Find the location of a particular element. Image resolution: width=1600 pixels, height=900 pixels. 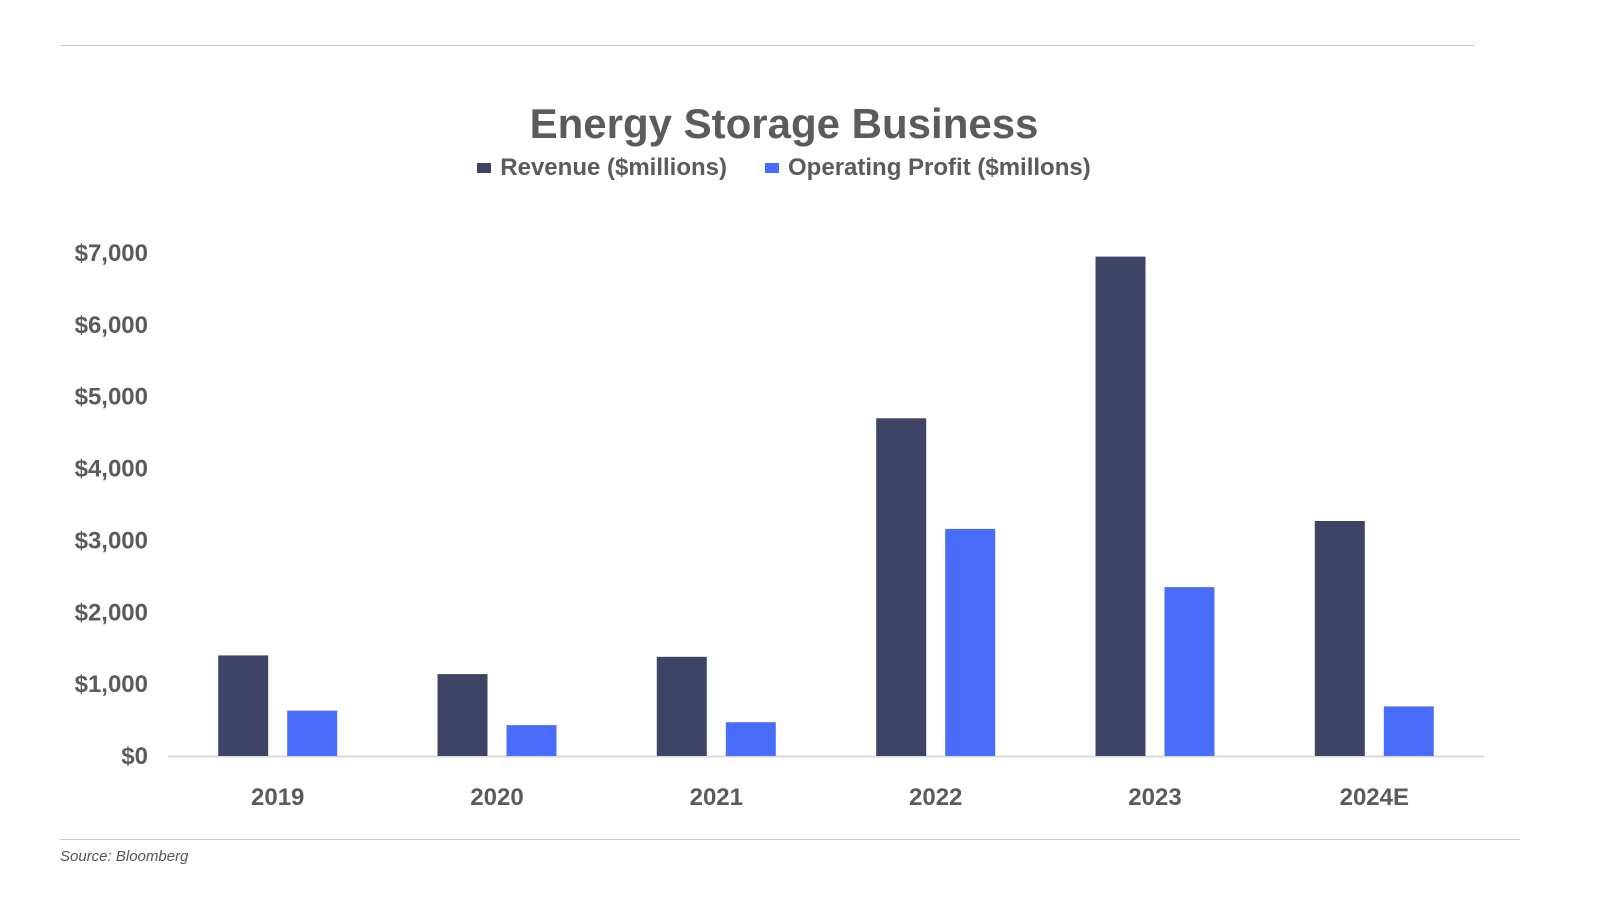

top-divider is located at coordinates (767, 45).